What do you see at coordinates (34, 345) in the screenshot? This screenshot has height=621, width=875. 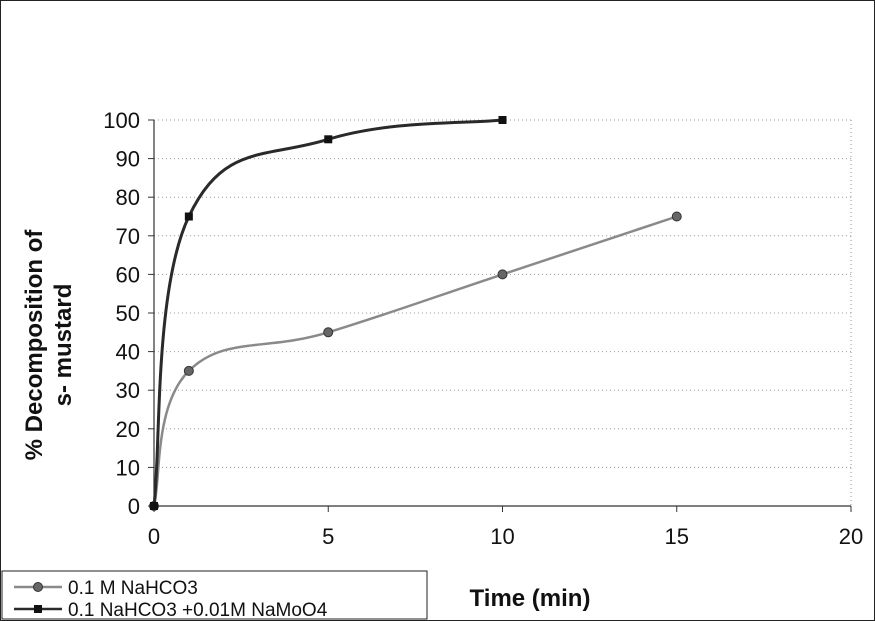 I see `y-axis-title-line-1: % Decomposition of` at bounding box center [34, 345].